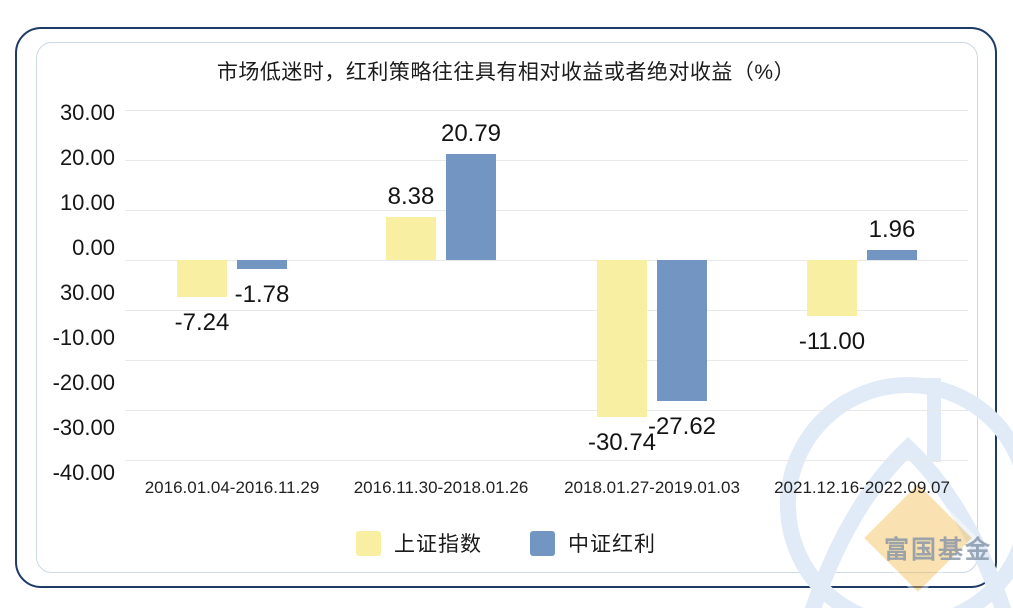 This screenshot has height=608, width=1013. What do you see at coordinates (202, 322) in the screenshot?
I see `value-label: -7.24` at bounding box center [202, 322].